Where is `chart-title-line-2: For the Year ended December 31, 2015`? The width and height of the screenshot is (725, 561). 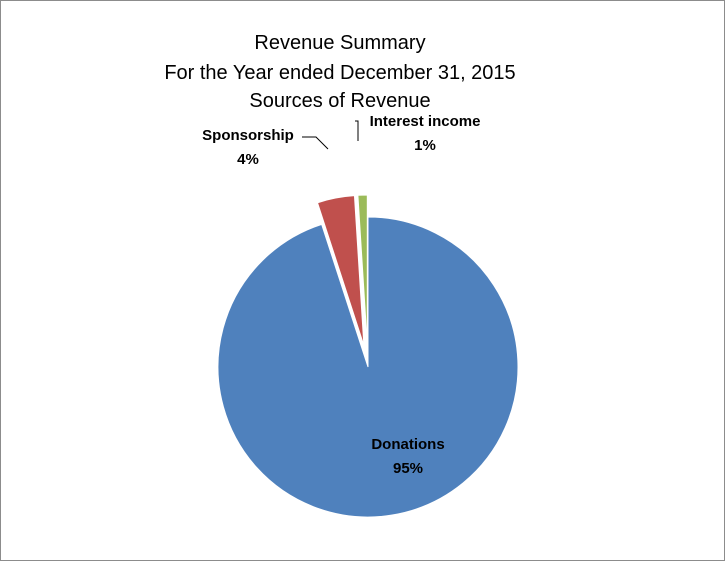 chart-title-line-2: For the Year ended December 31, 2015 is located at coordinates (339, 73).